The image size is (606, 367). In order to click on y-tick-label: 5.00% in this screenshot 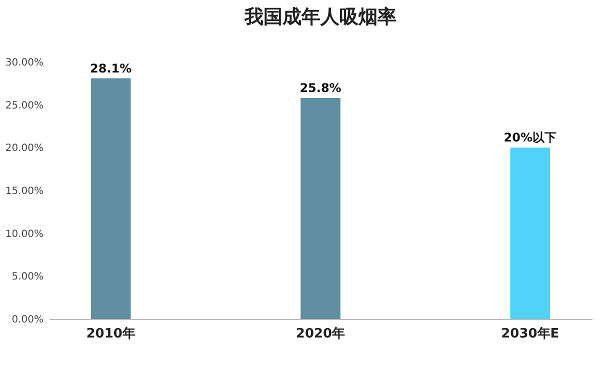, I will do `click(28, 277)`.